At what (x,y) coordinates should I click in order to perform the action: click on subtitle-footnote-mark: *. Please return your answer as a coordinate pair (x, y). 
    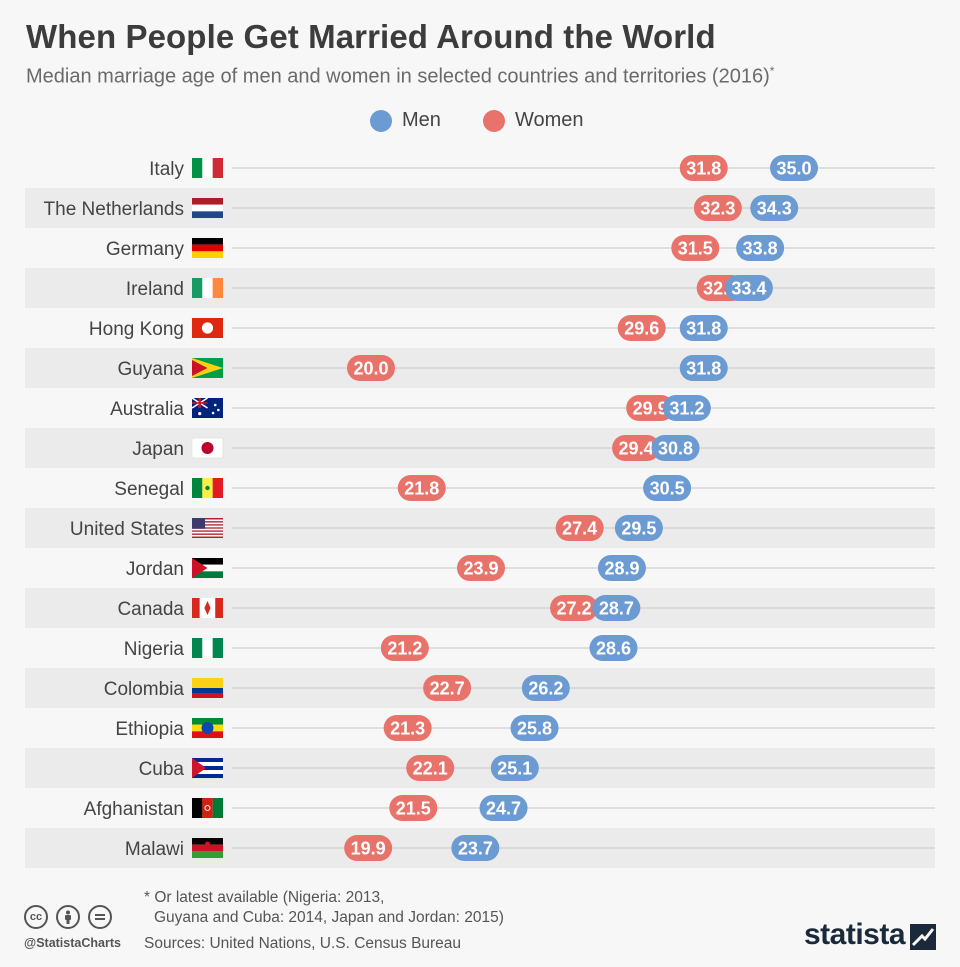
    Looking at the image, I should click on (772, 71).